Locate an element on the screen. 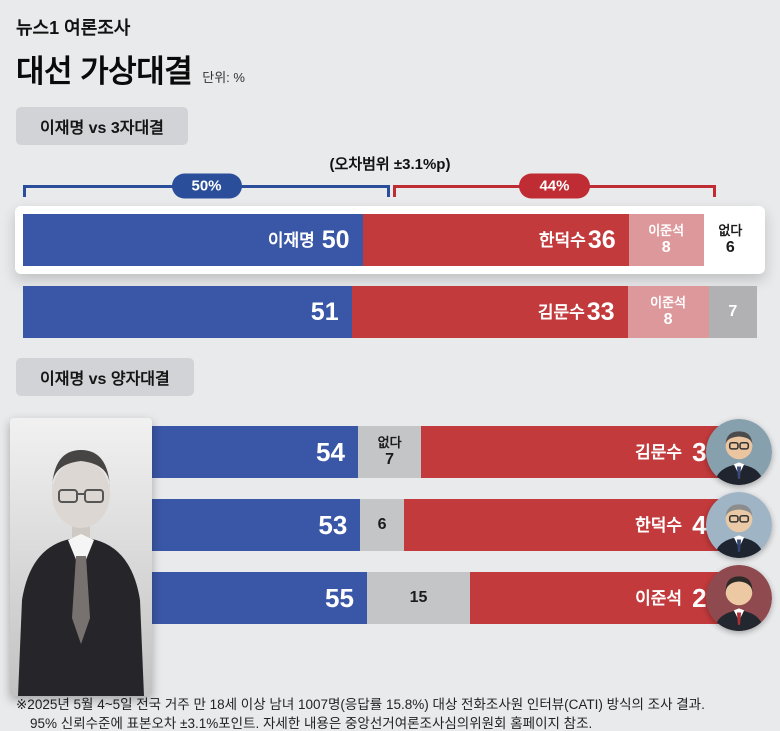 The image size is (780, 731). segment-name: 이재명 is located at coordinates (291, 240).